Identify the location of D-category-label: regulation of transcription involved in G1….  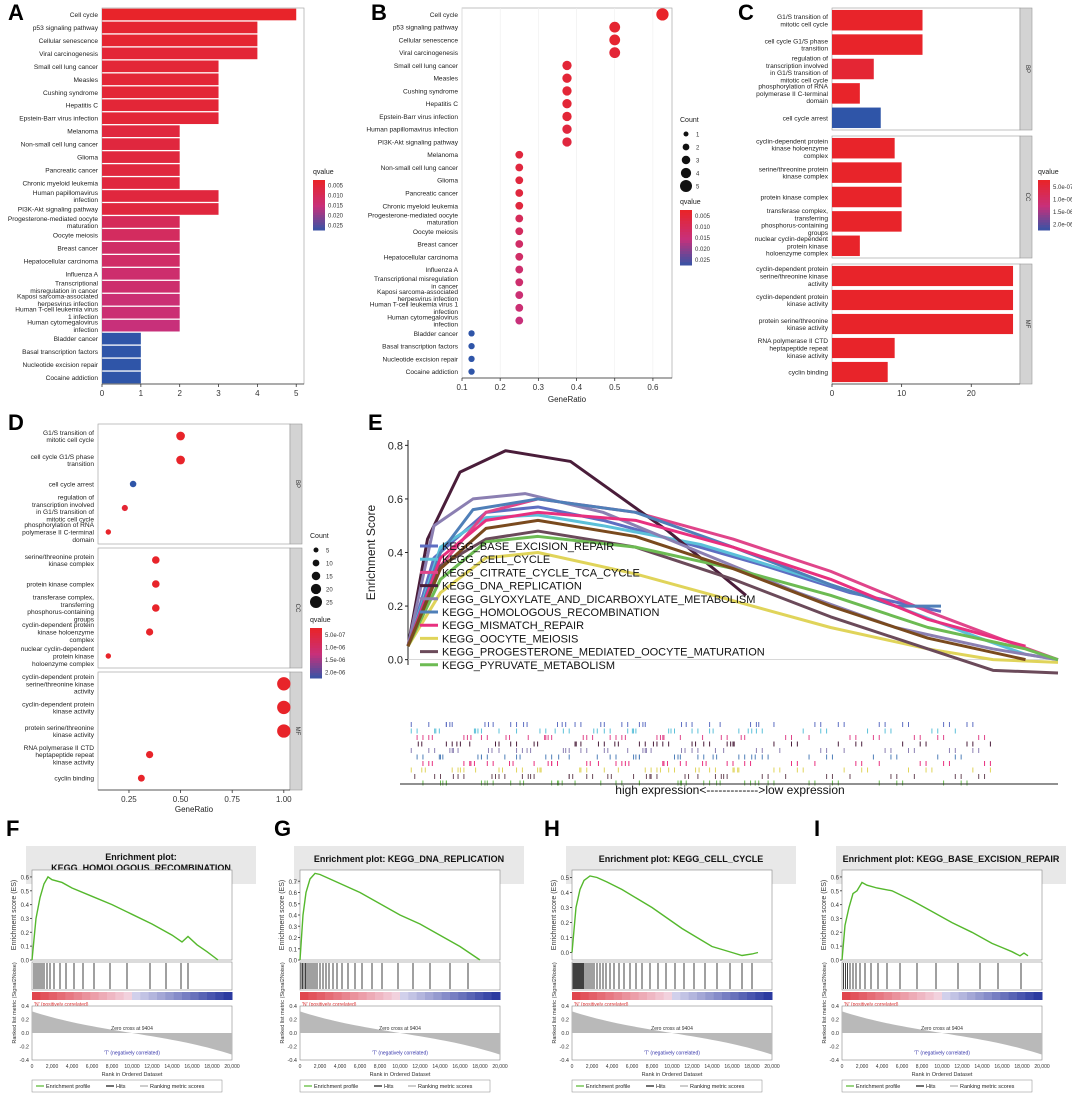
(63, 509).